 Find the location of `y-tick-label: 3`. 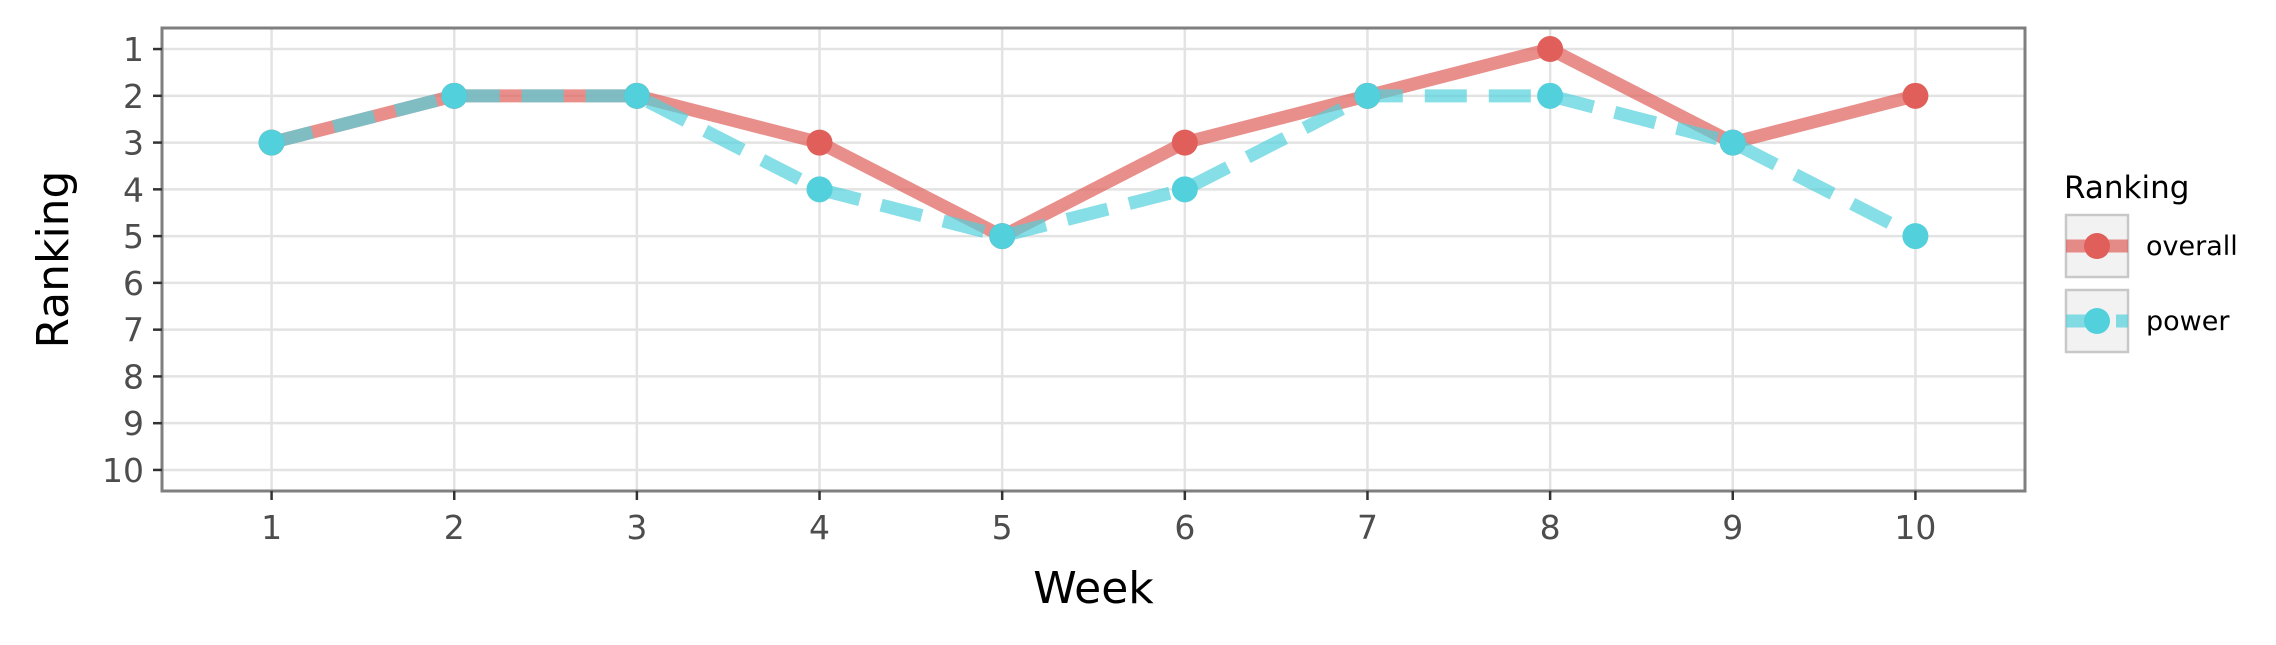

y-tick-label: 3 is located at coordinates (133, 143).